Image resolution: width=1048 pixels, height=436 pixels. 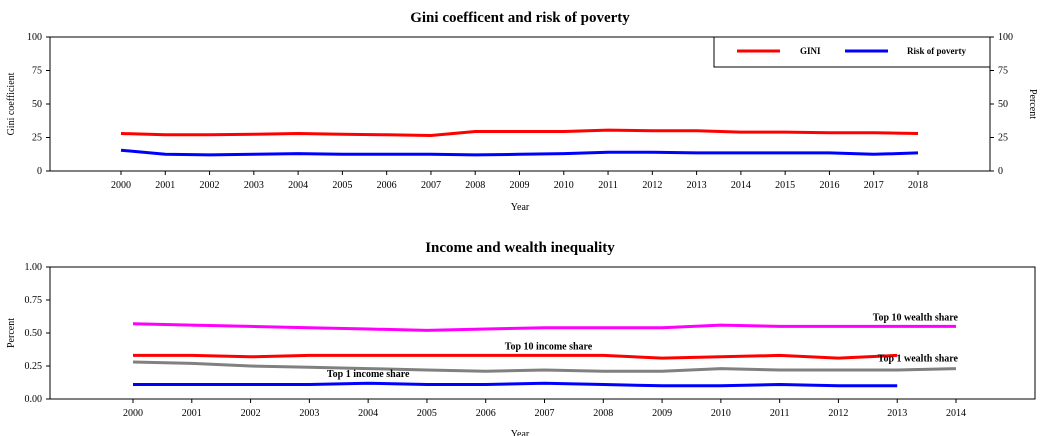 What do you see at coordinates (697, 185) in the screenshot?
I see `chart-1-xtick-label: 2013` at bounding box center [697, 185].